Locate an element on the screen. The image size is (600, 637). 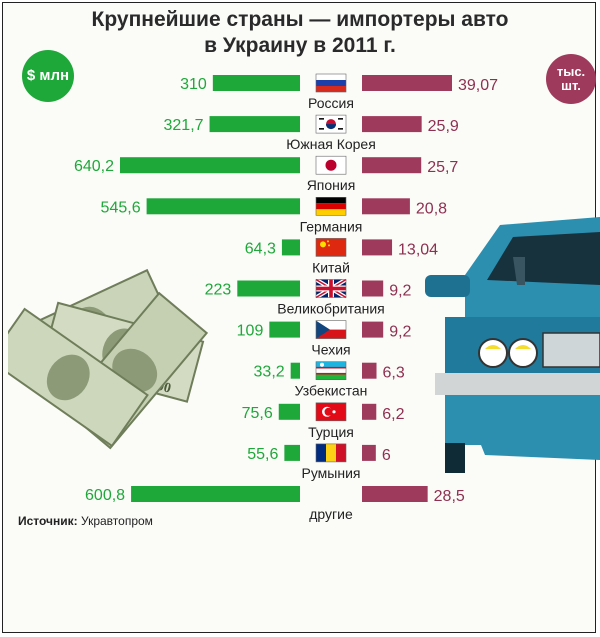
uzbekistan-flag-icon is located at coordinates (331, 371).